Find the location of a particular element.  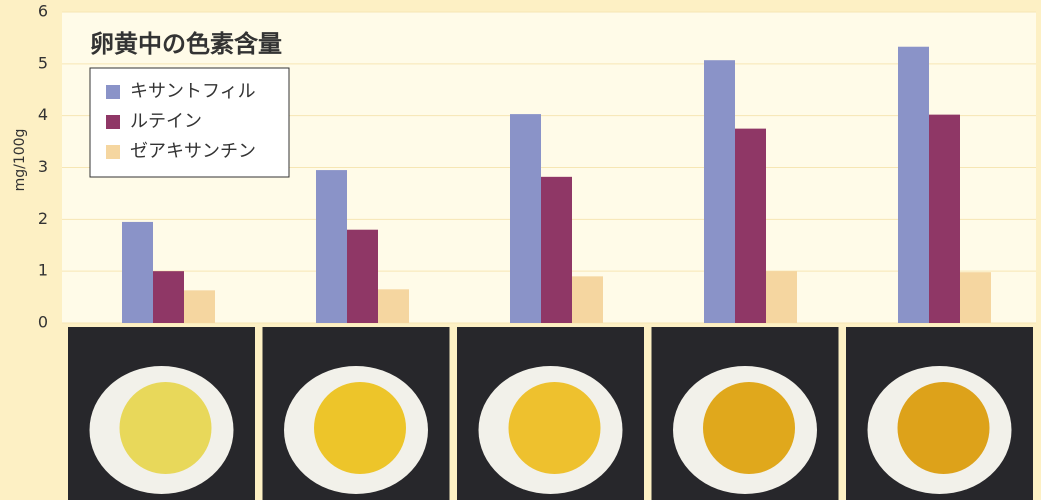

y-tick-label: 4 is located at coordinates (43, 114).